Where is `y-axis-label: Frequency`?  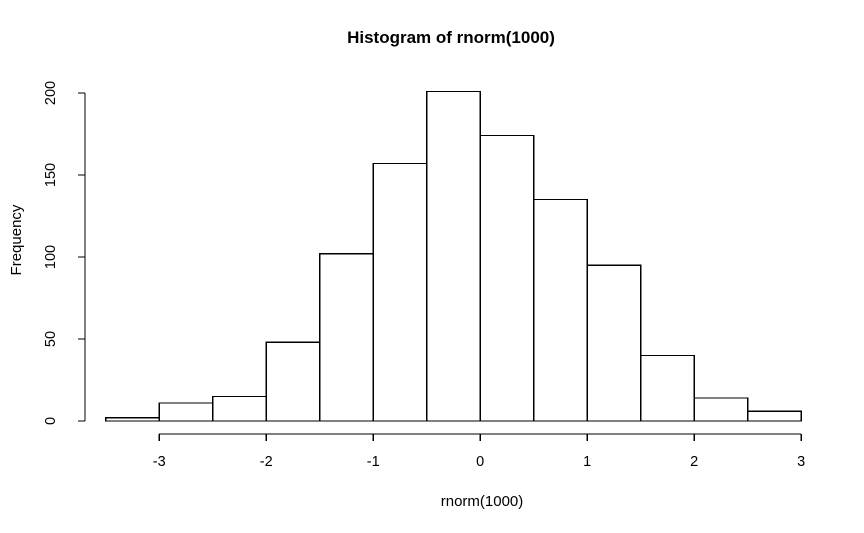 y-axis-label: Frequency is located at coordinates (16, 239).